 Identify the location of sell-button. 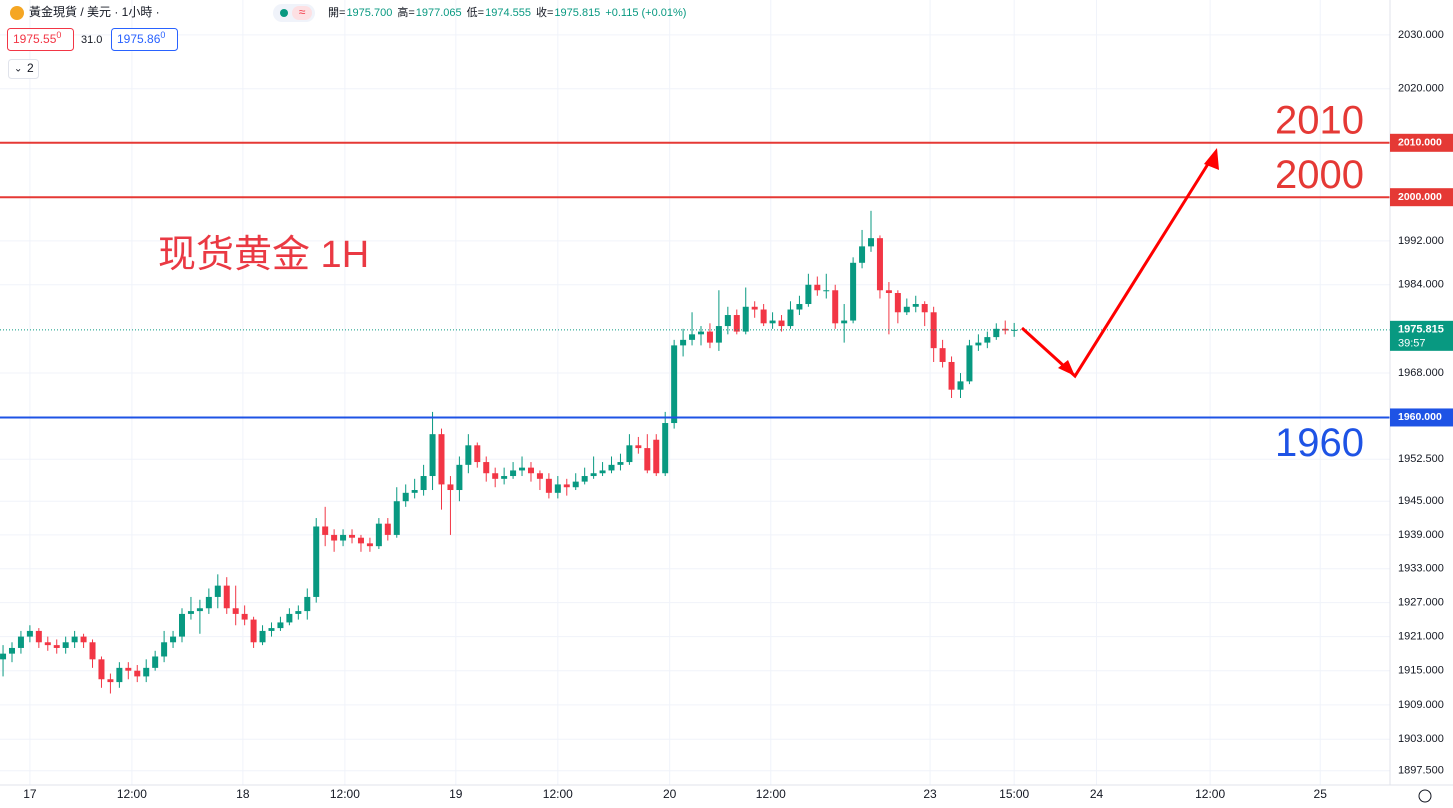
(40, 39).